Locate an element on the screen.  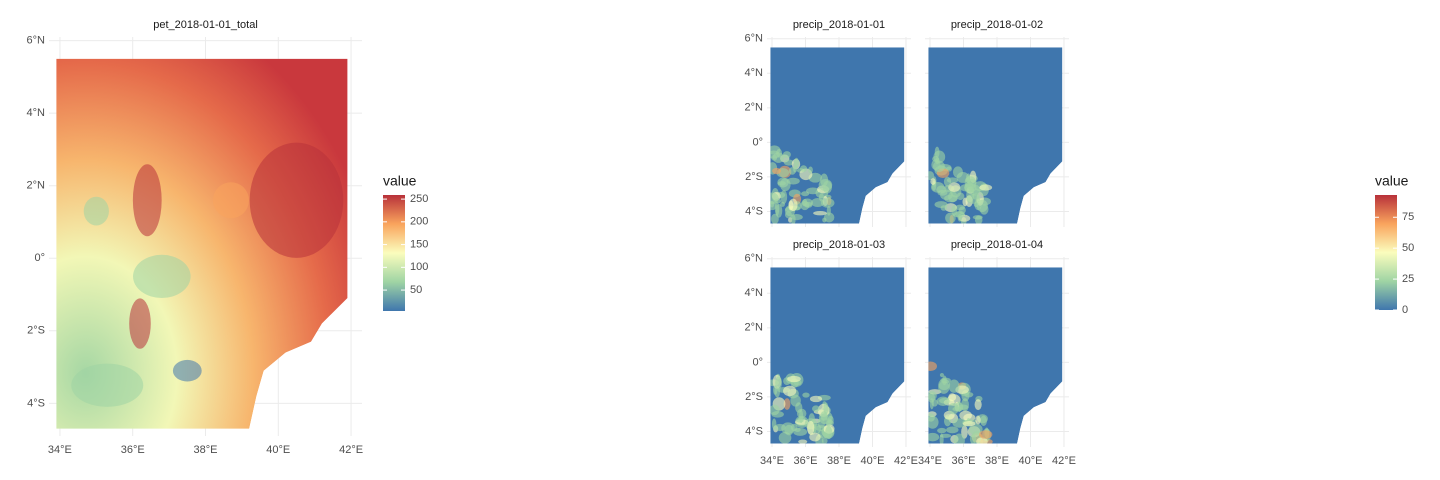
panel-title: precip_2018-01-01 is located at coordinates (839, 25).